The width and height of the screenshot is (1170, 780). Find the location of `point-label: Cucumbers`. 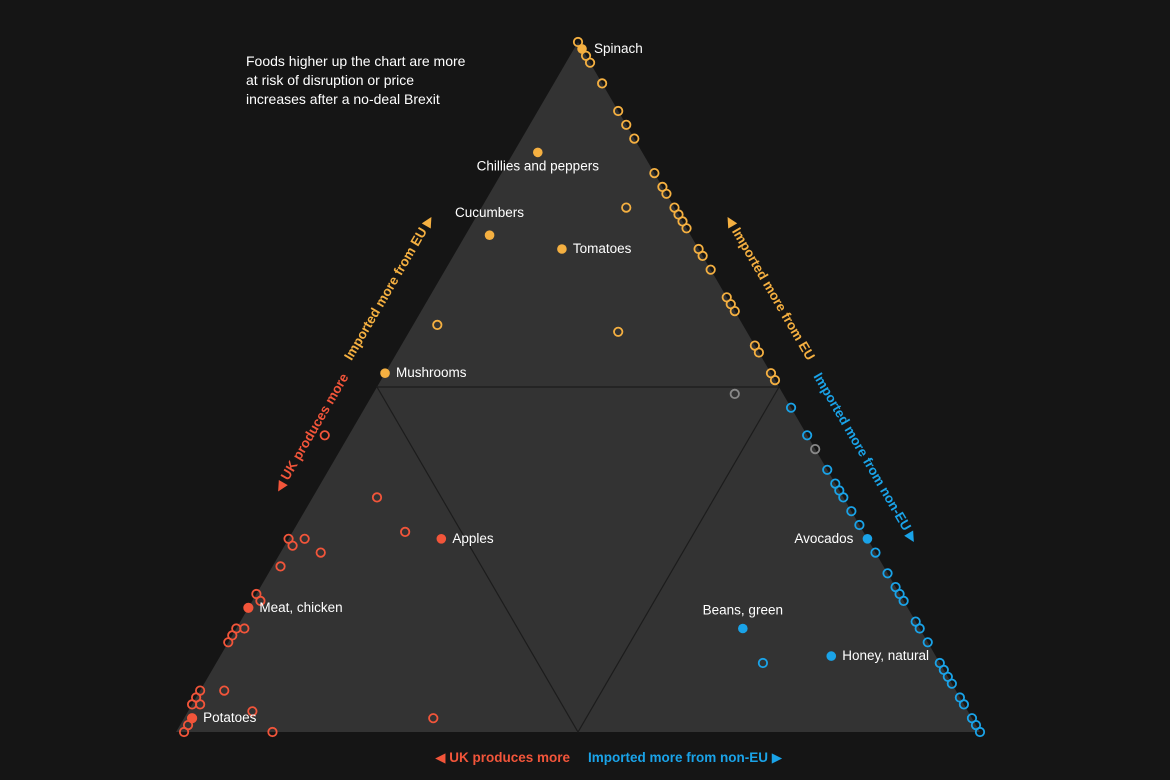

point-label: Cucumbers is located at coordinates (489, 212).